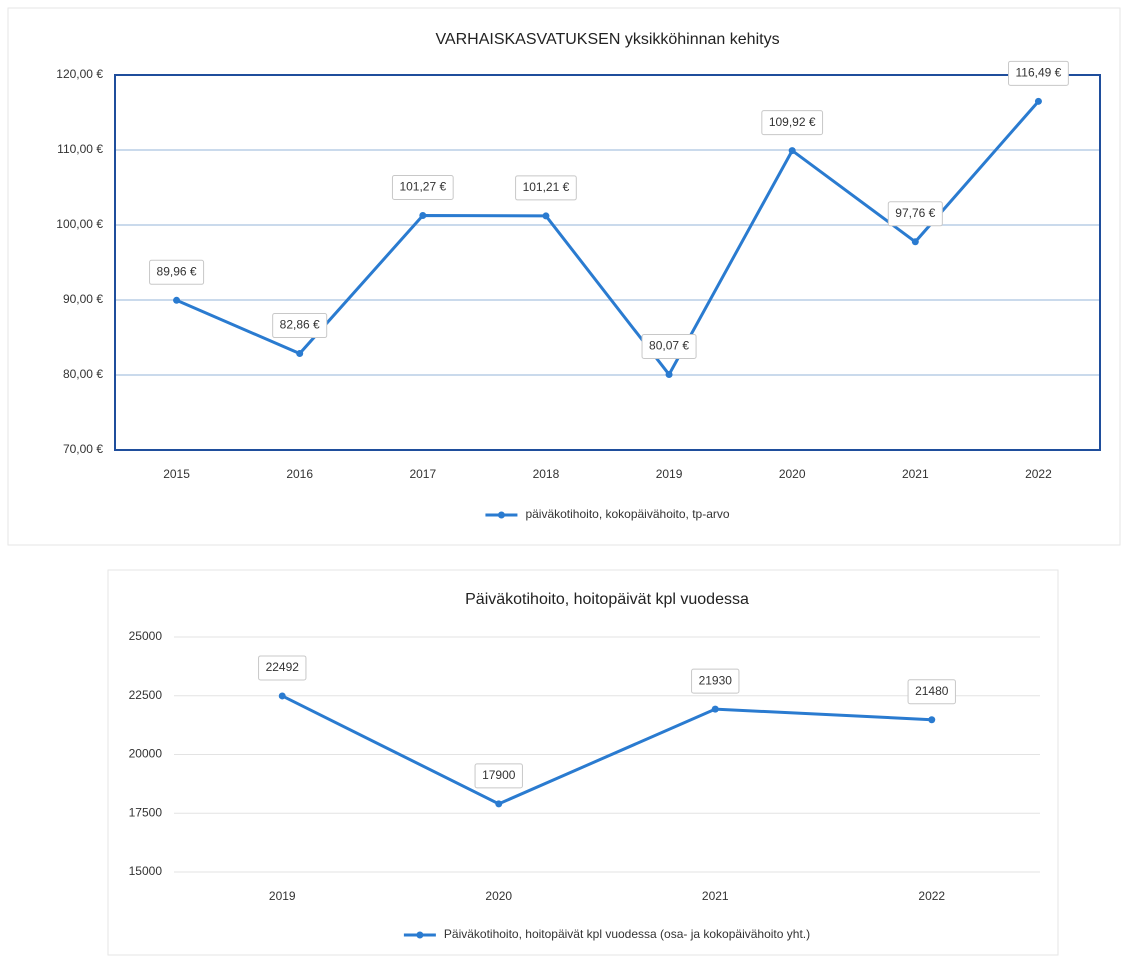  I want to click on y-tick-label: 120,00 €, so click(79, 74).